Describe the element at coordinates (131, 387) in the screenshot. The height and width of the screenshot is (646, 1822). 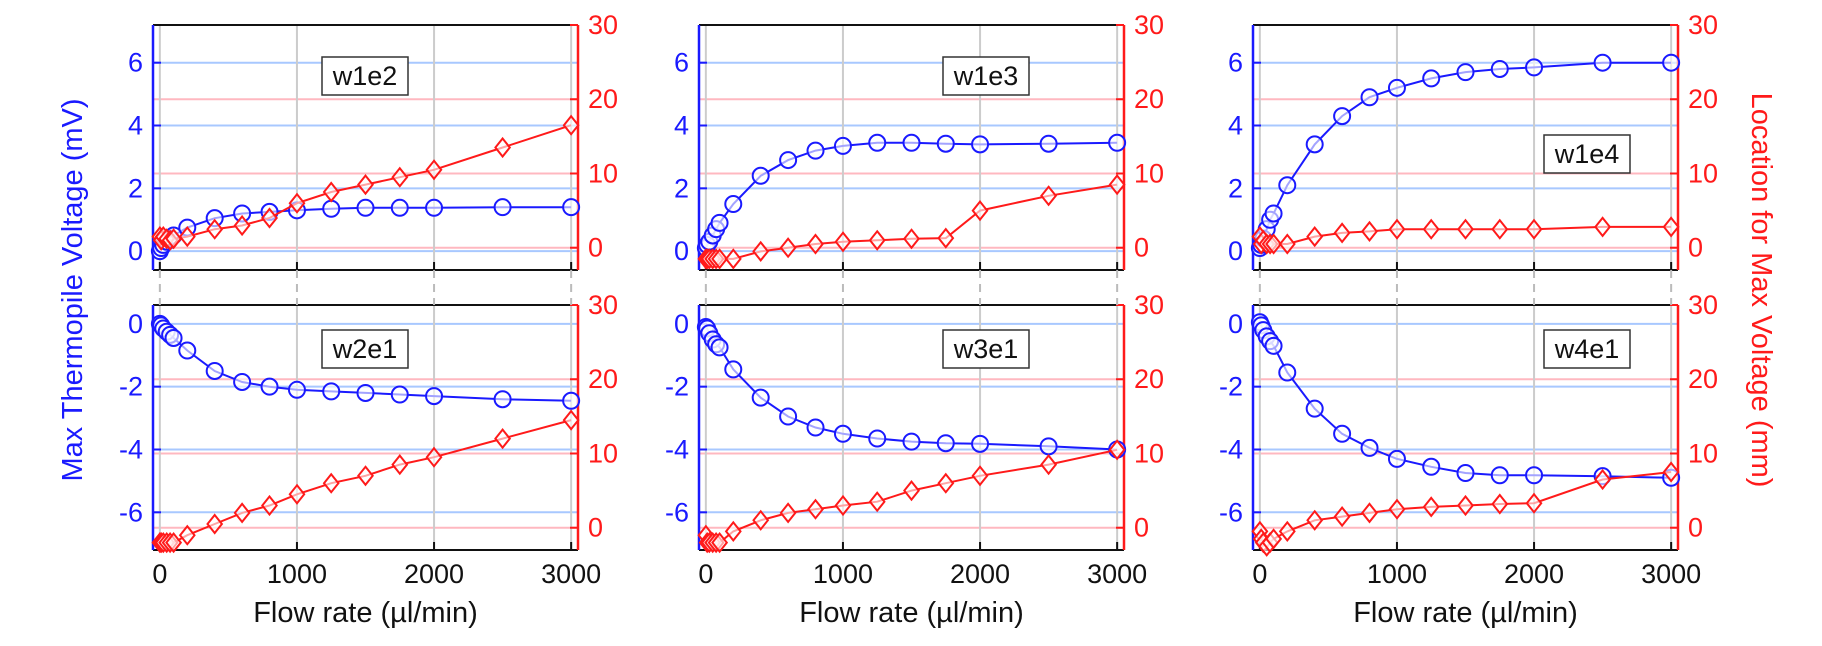
I see `tick-label-left: -2` at that location.